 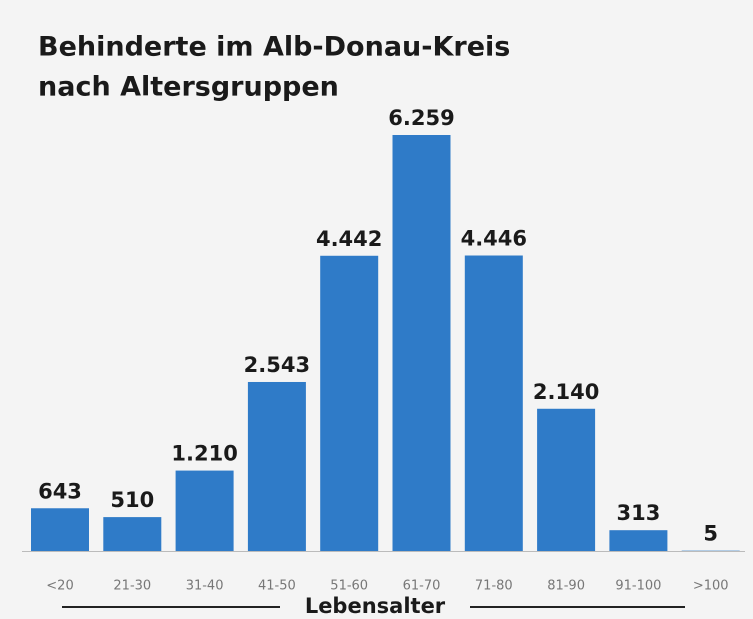 I want to click on value-label: 2.140, so click(x=566, y=392).